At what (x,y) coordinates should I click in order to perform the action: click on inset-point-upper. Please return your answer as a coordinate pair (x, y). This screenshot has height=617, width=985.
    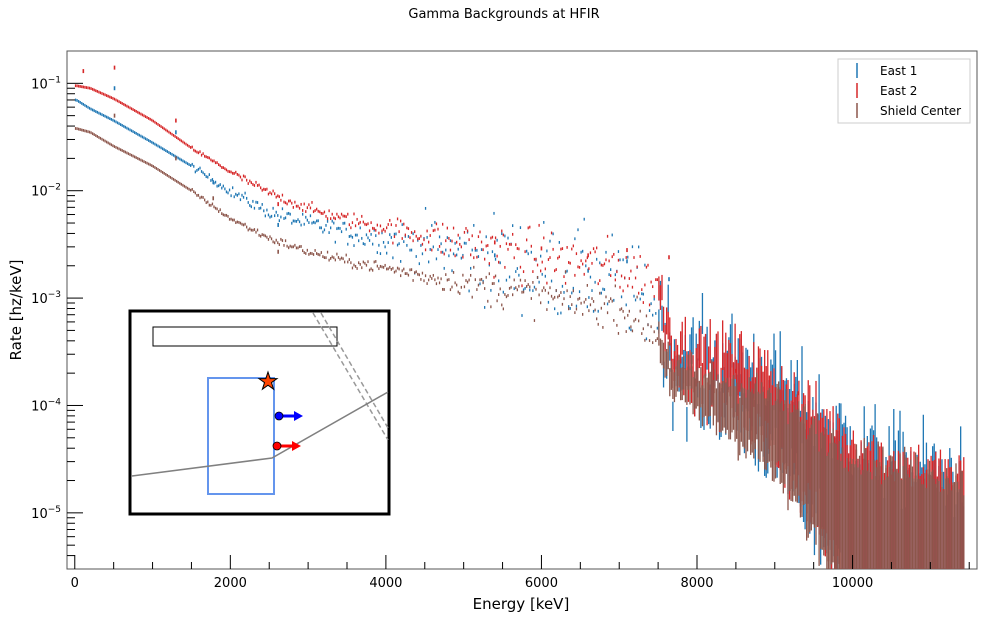
    Looking at the image, I should click on (279, 416).